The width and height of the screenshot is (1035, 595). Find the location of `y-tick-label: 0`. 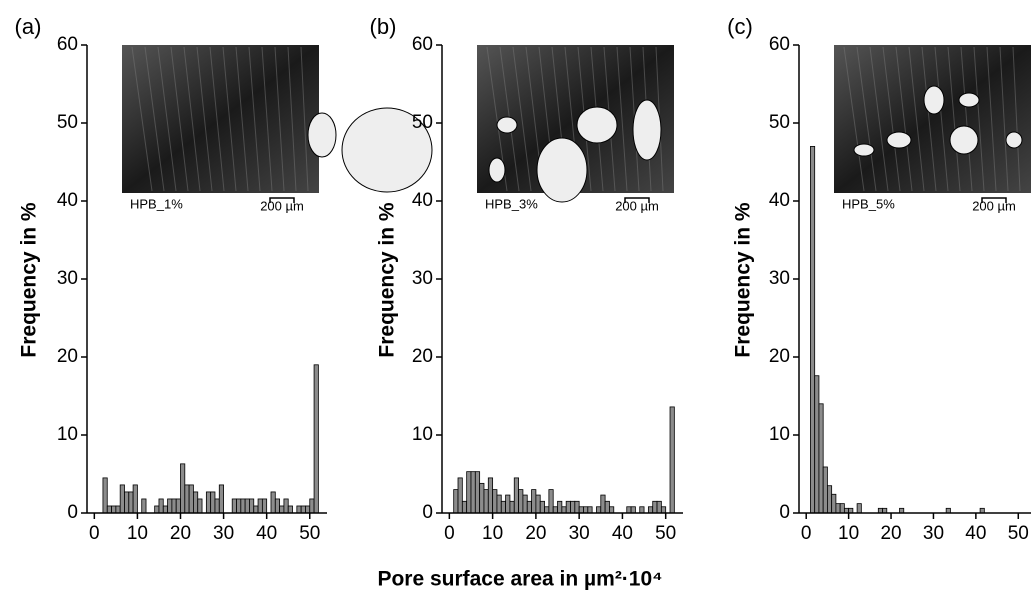

y-tick-label: 0 is located at coordinates (784, 512).